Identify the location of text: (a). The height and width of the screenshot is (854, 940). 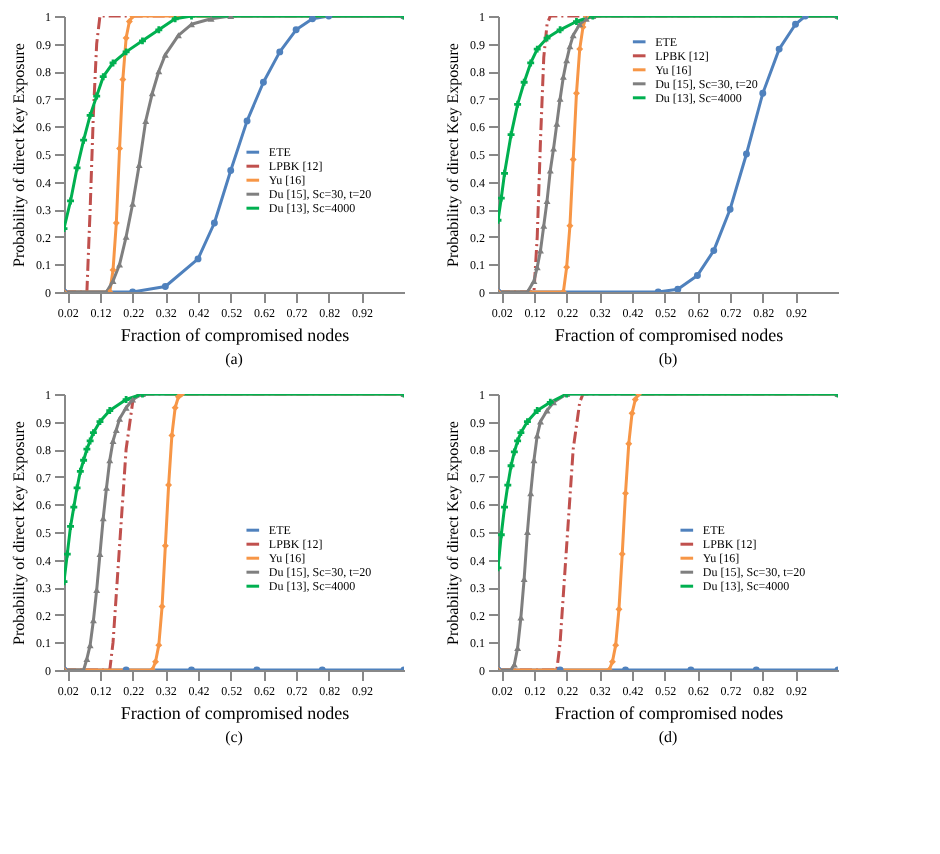
(234, 359).